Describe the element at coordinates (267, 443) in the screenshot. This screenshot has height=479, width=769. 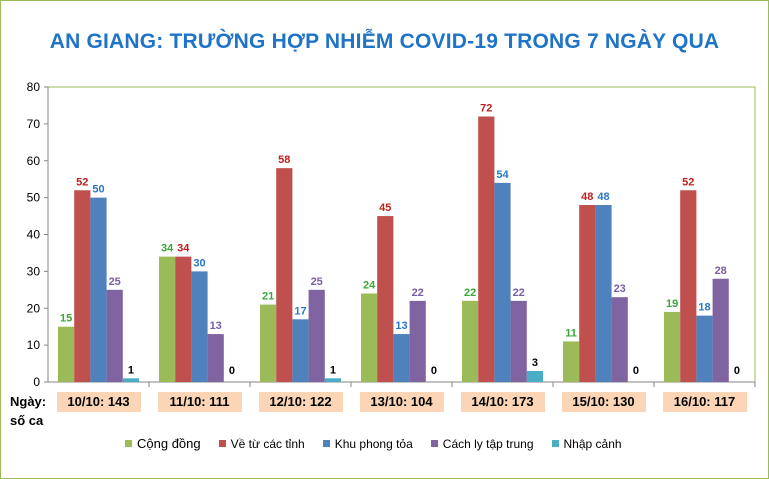
I see `legend-label: Về từ các tỉnh` at that location.